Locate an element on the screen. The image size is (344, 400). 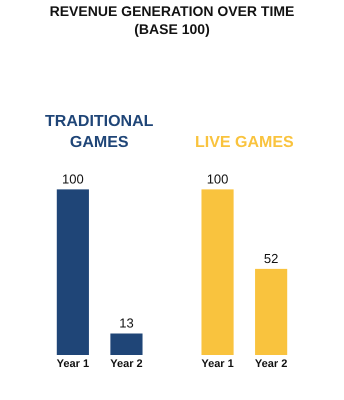
text: LIVE GAMES is located at coordinates (244, 142).